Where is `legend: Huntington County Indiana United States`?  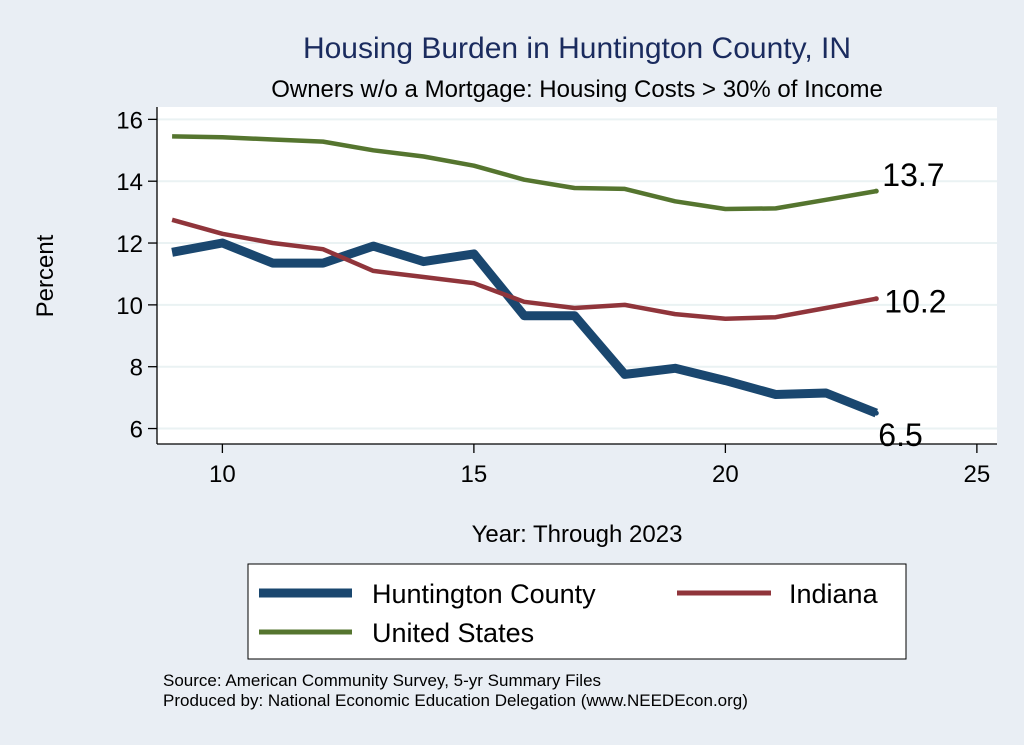
legend: Huntington County Indiana United States is located at coordinates (577, 611).